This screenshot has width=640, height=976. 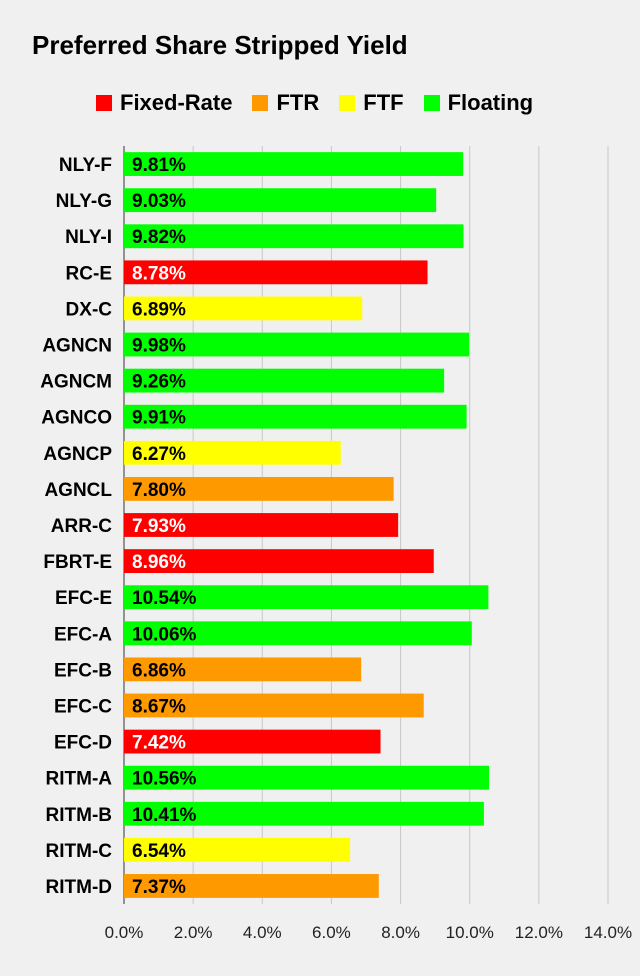 I want to click on category-label: NLY-F, so click(x=85, y=165).